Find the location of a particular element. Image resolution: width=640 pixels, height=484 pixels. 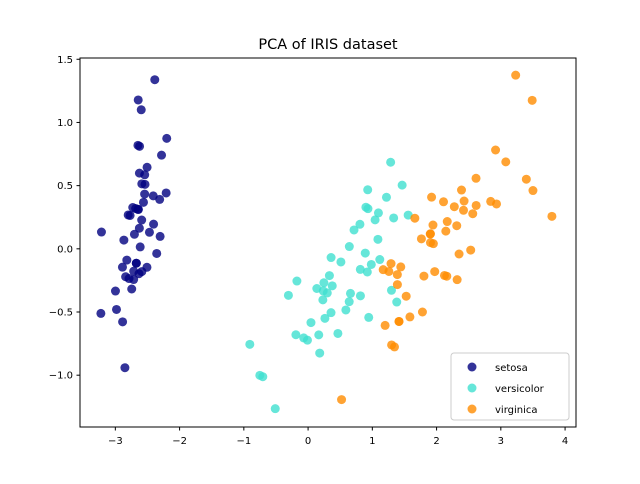

legend: setosa versicolor virginica is located at coordinates (510, 386).